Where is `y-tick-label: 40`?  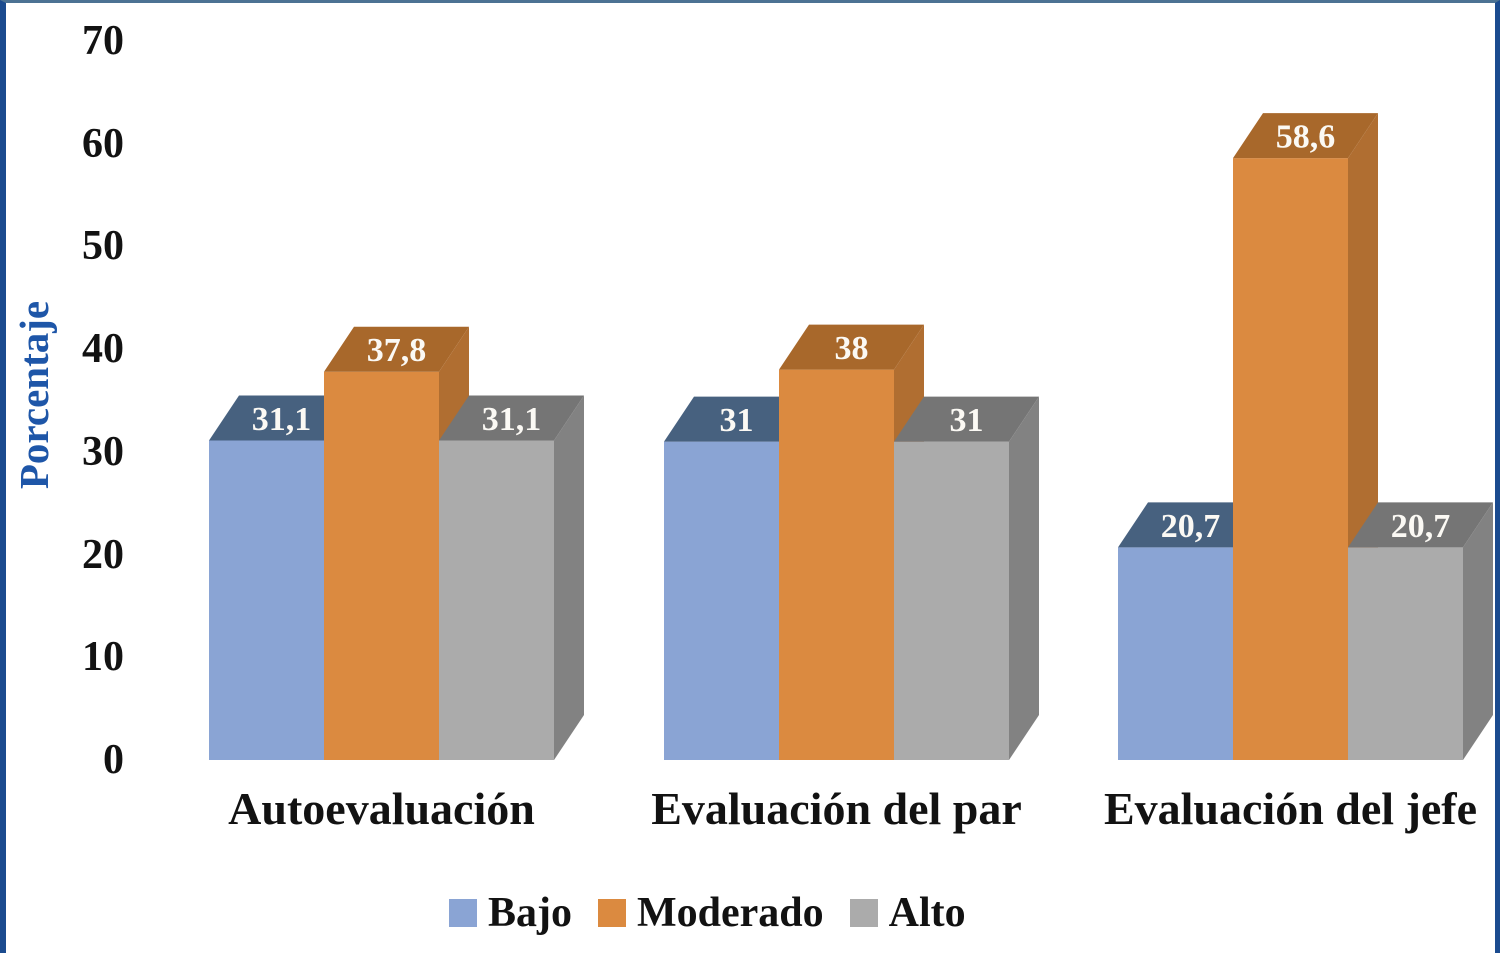 y-tick-label: 40 is located at coordinates (103, 349).